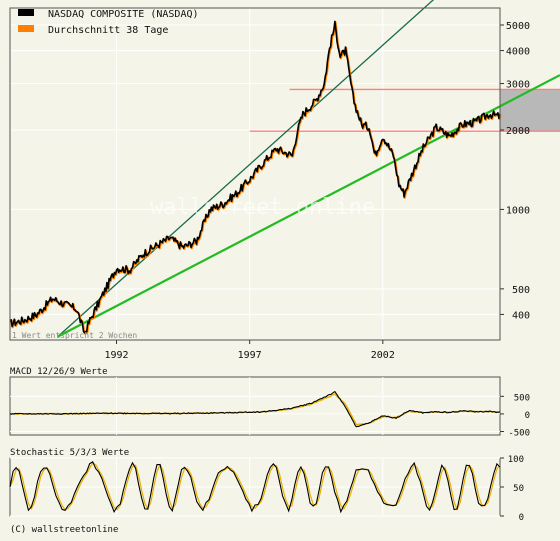  I want to click on y-tick-label: 3000, so click(518, 85).